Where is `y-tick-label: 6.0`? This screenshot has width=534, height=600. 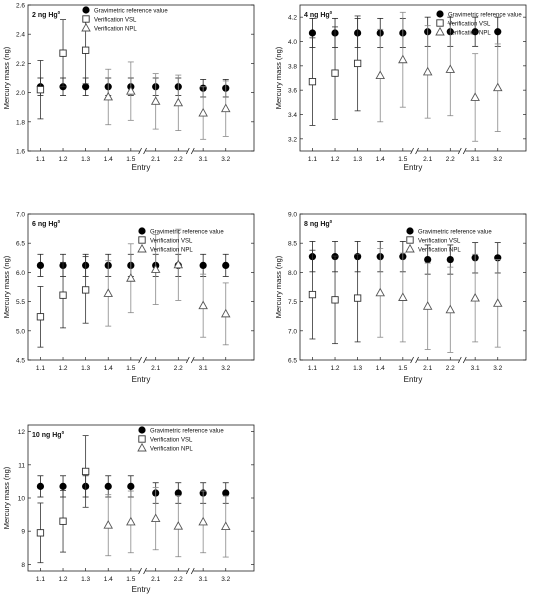
y-tick-label: 6.0 is located at coordinates (20, 273).